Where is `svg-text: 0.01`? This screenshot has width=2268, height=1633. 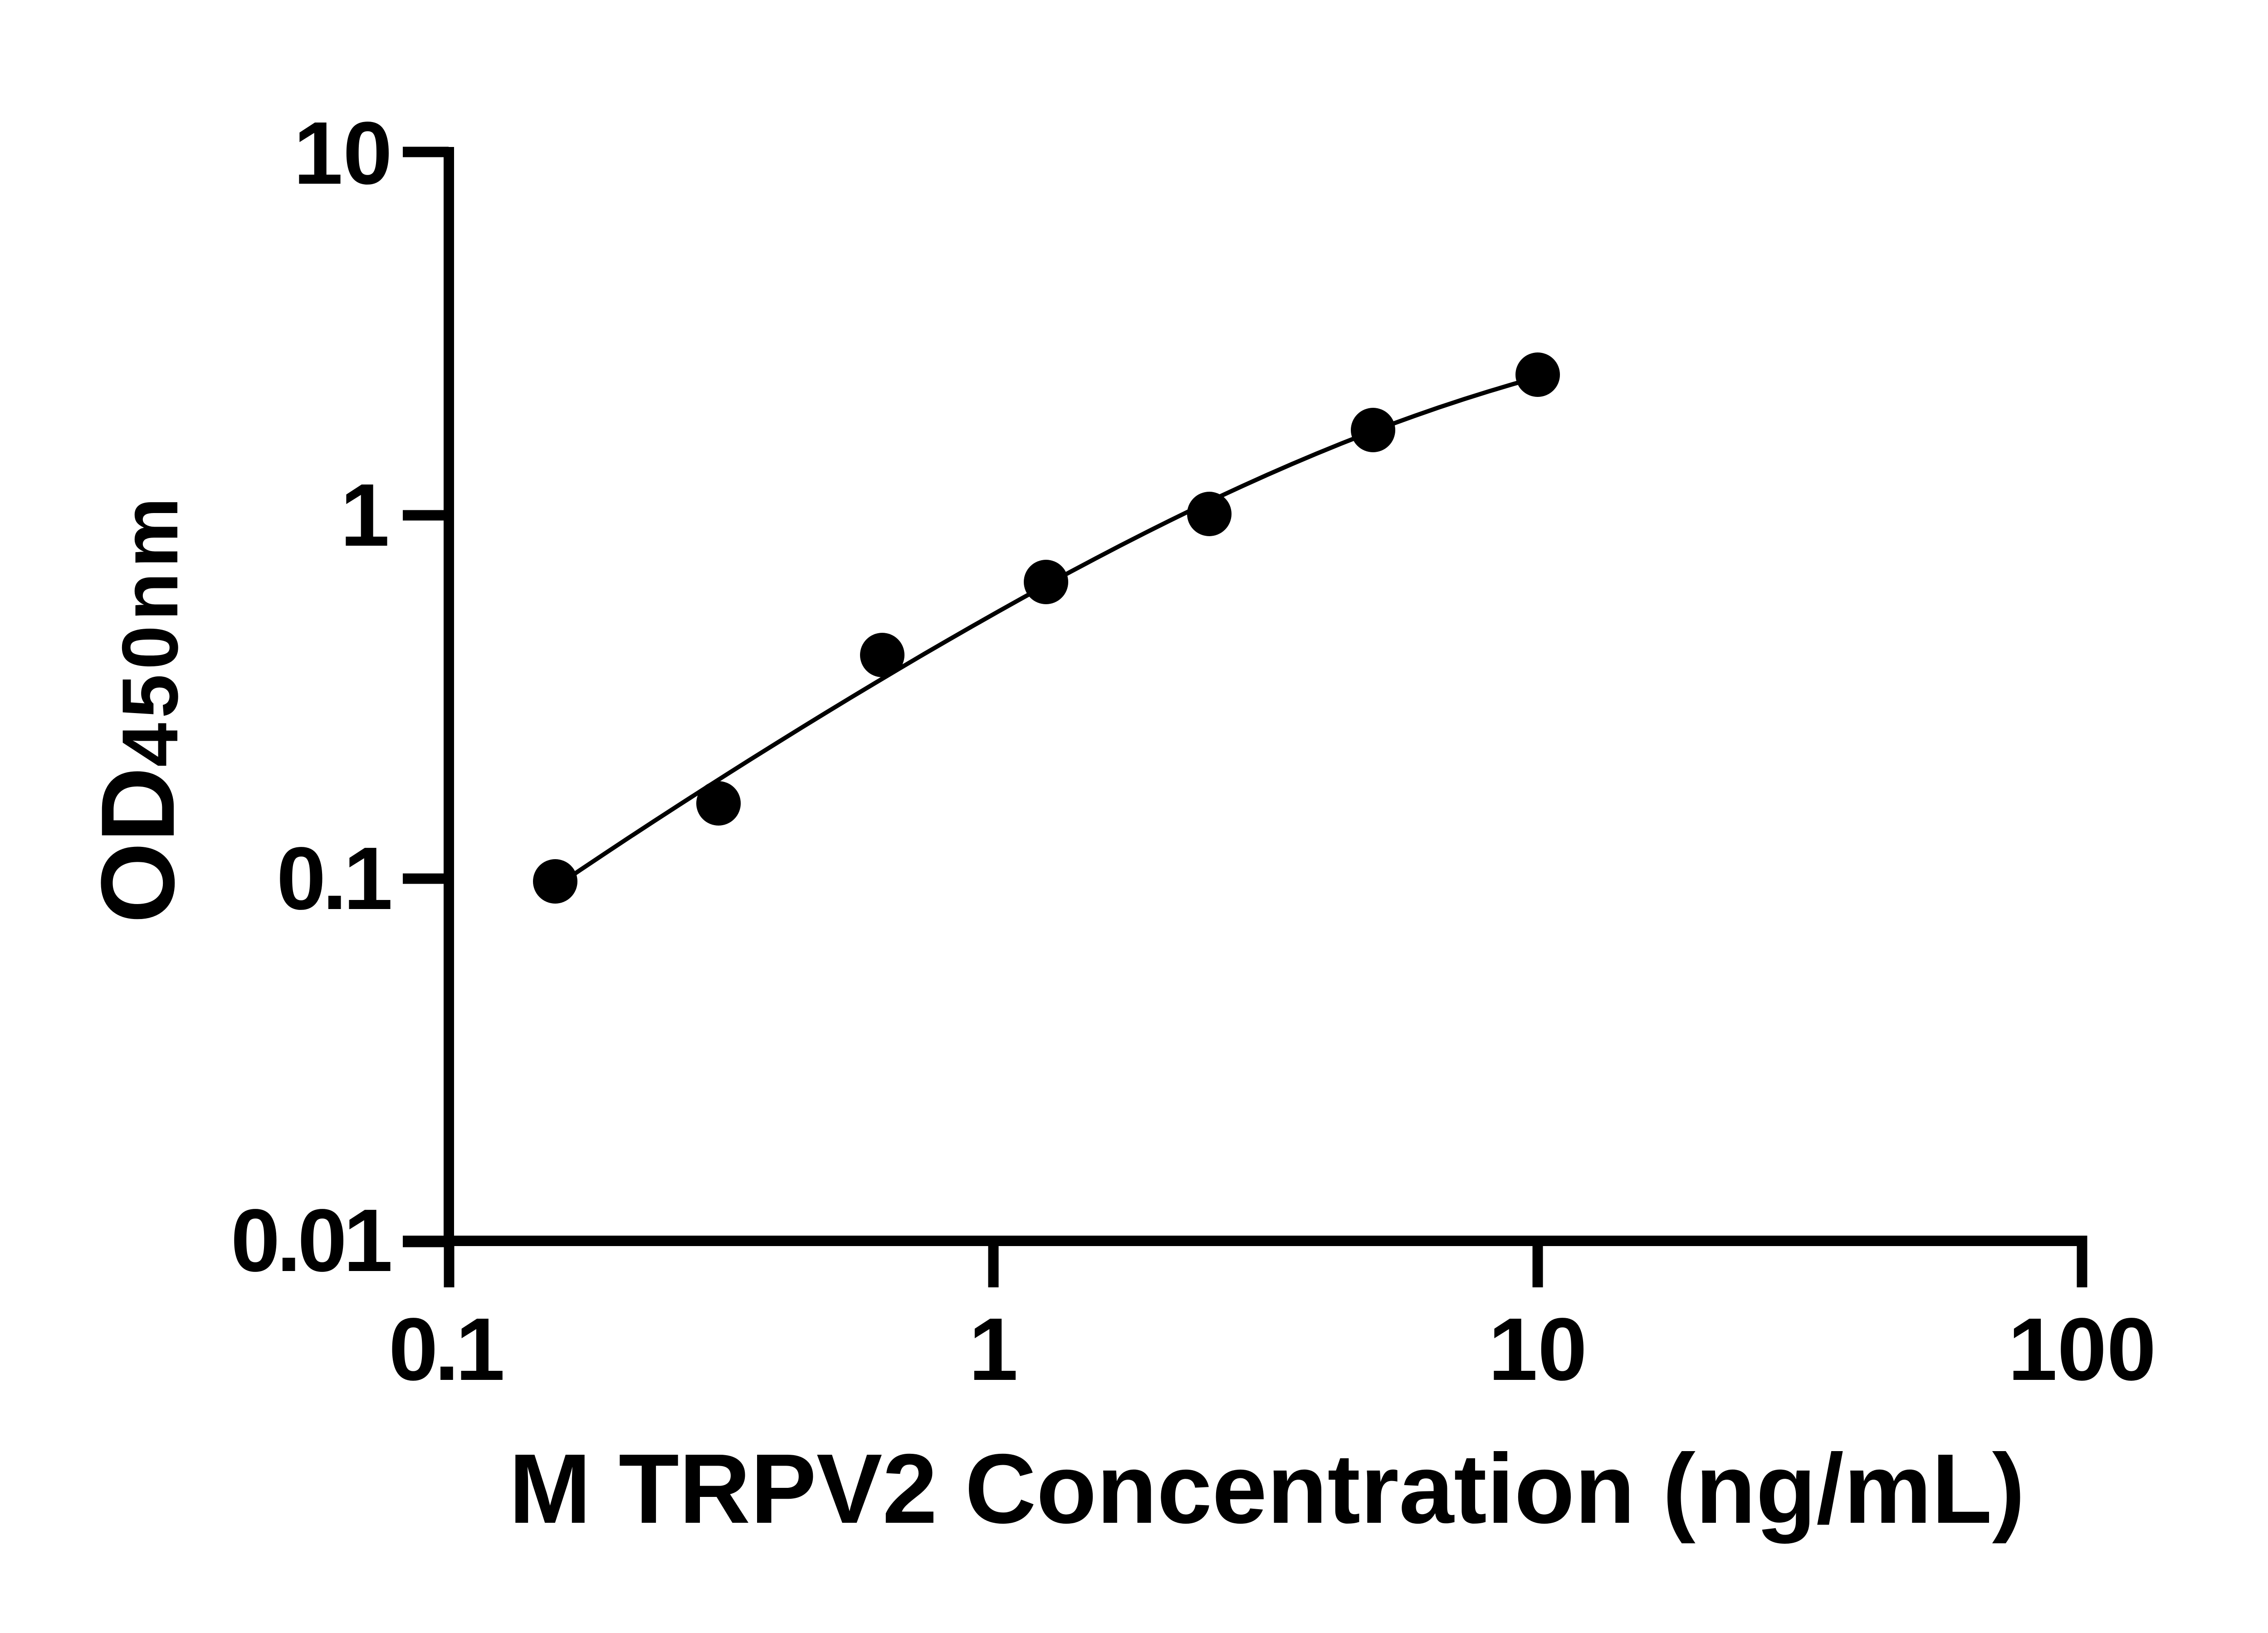 svg-text: 0.01 is located at coordinates (311, 1240).